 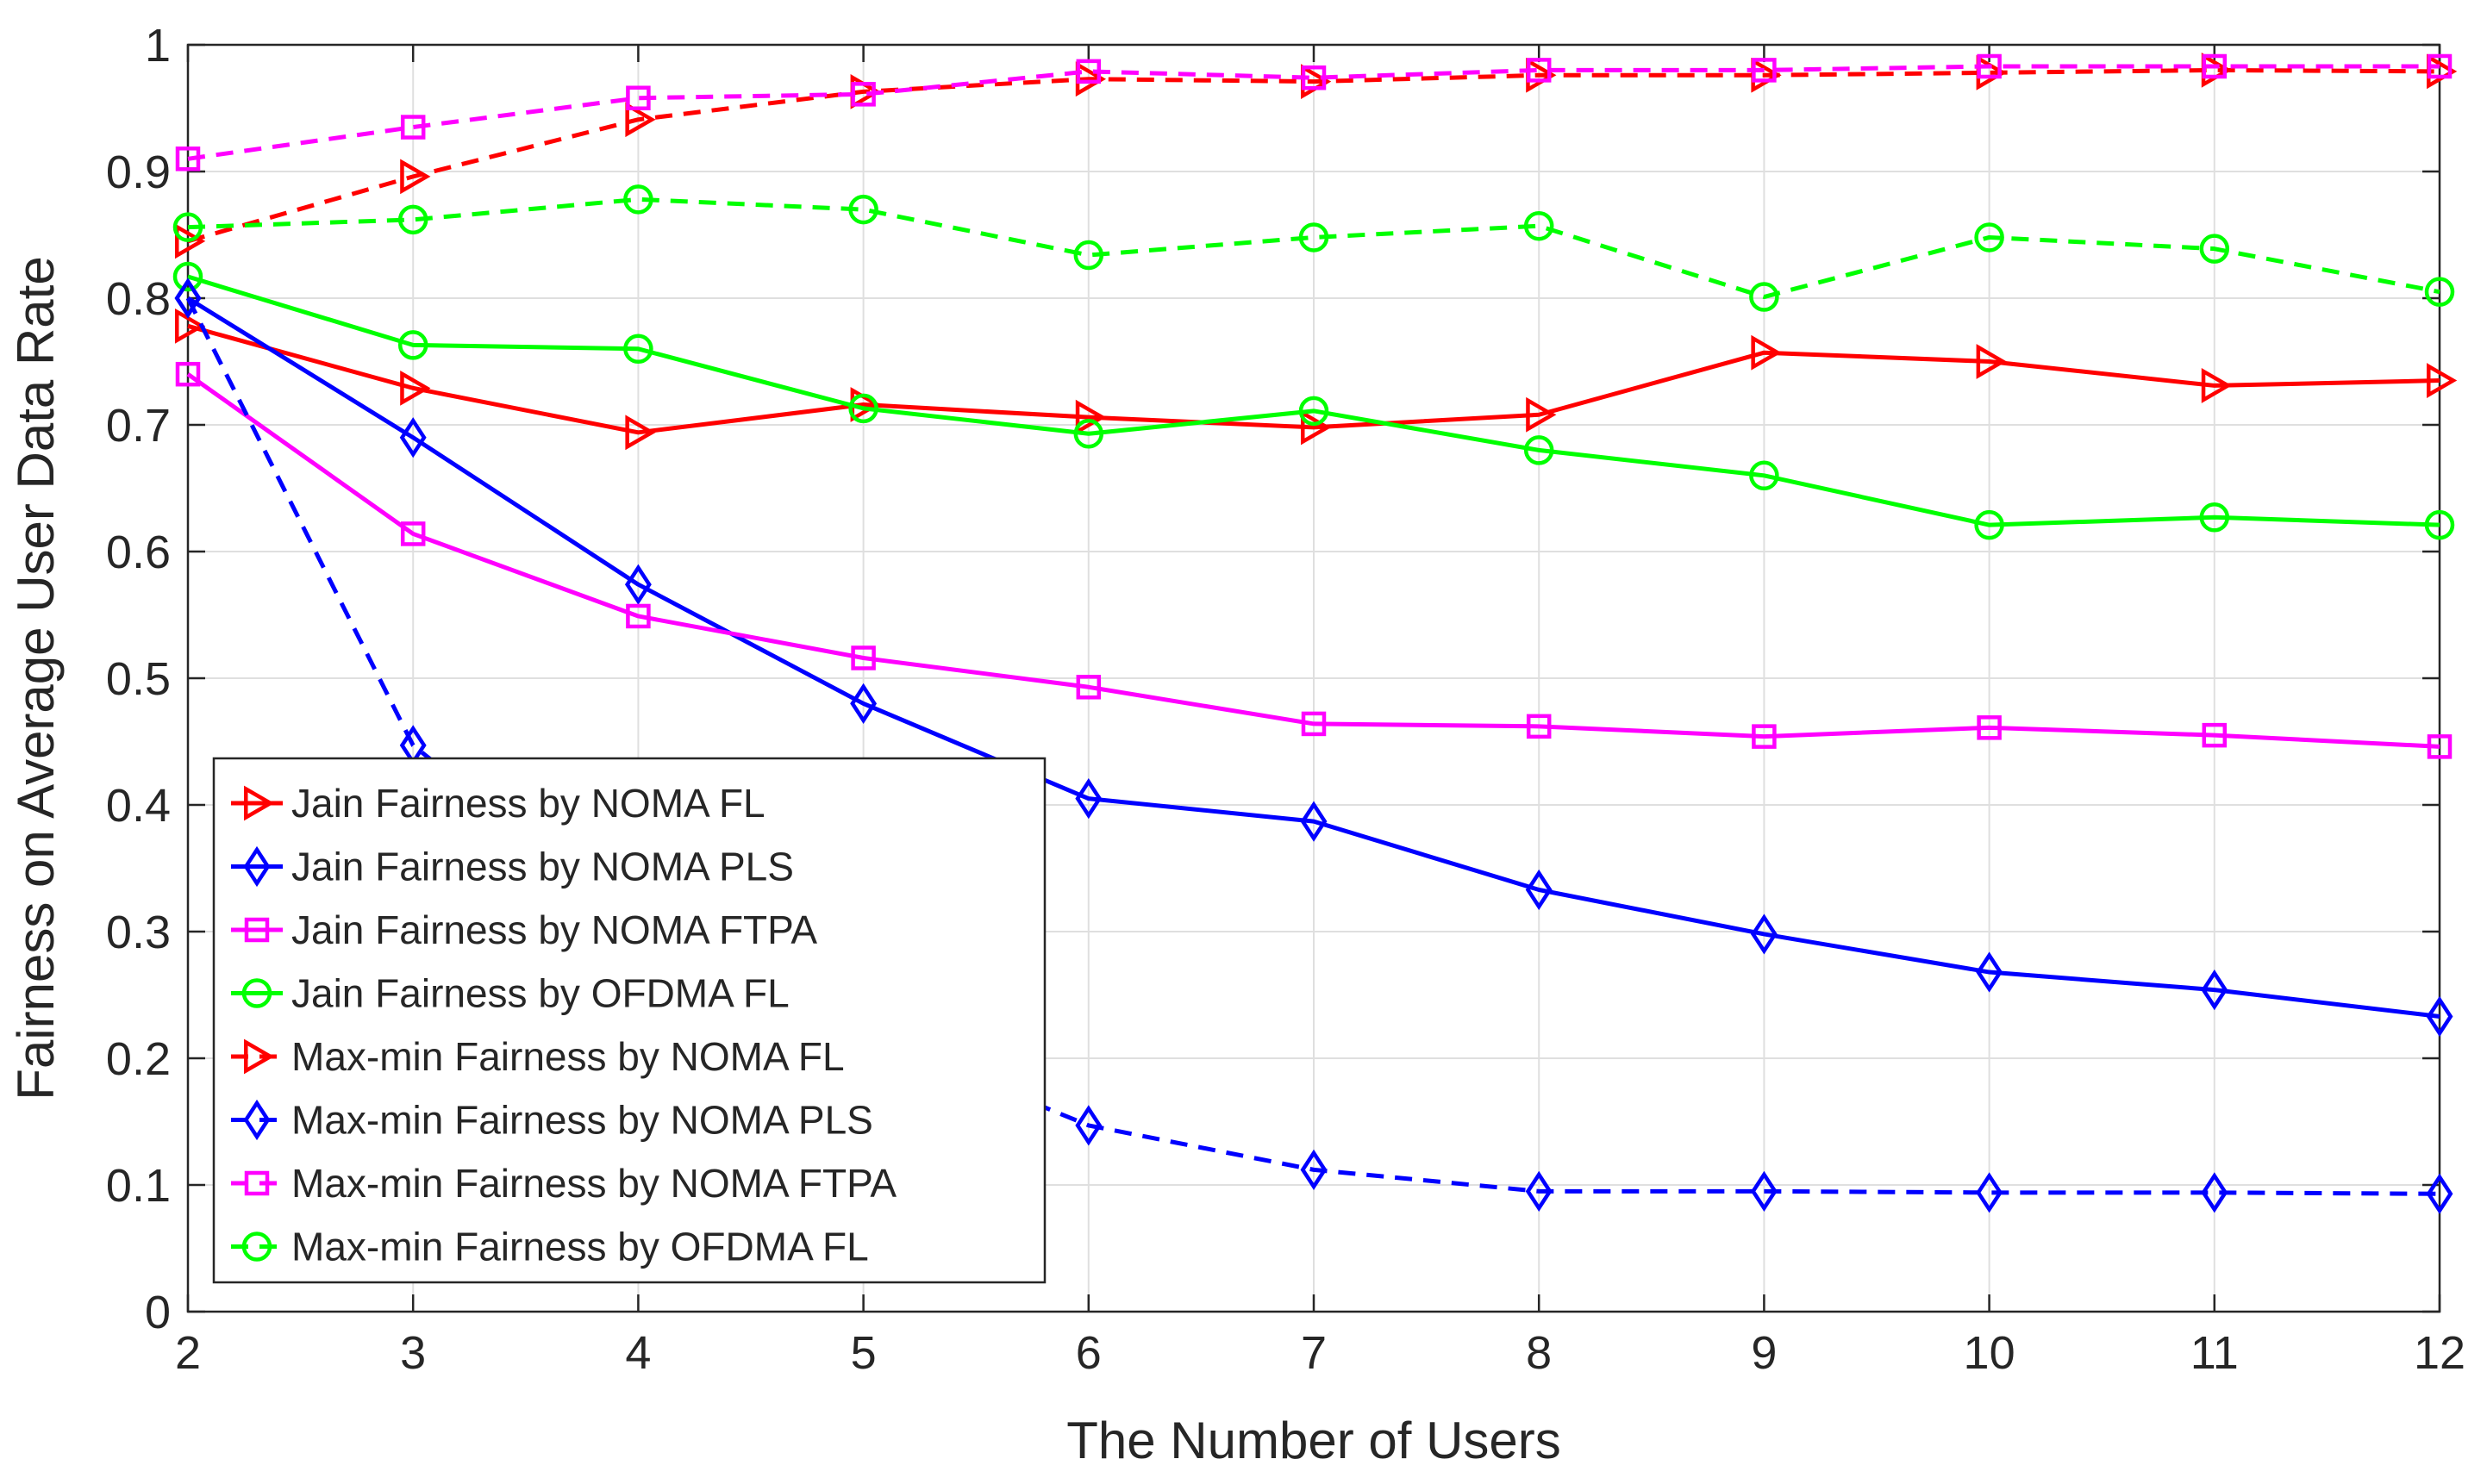 What do you see at coordinates (139, 426) in the screenshot?
I see `y-tick-label: 0.7` at bounding box center [139, 426].